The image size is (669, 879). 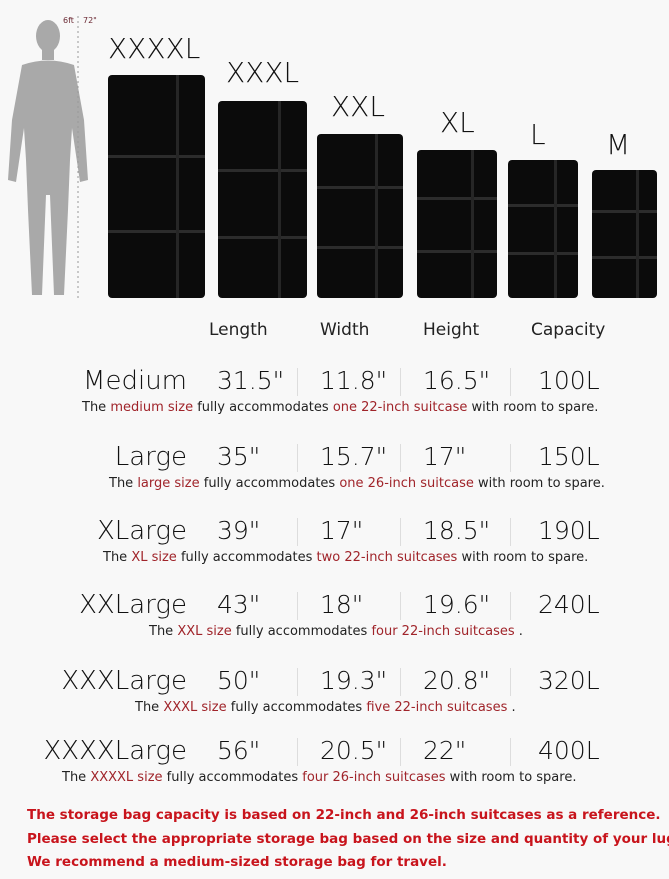 What do you see at coordinates (135, 381) in the screenshot?
I see `size-name: Medium` at bounding box center [135, 381].